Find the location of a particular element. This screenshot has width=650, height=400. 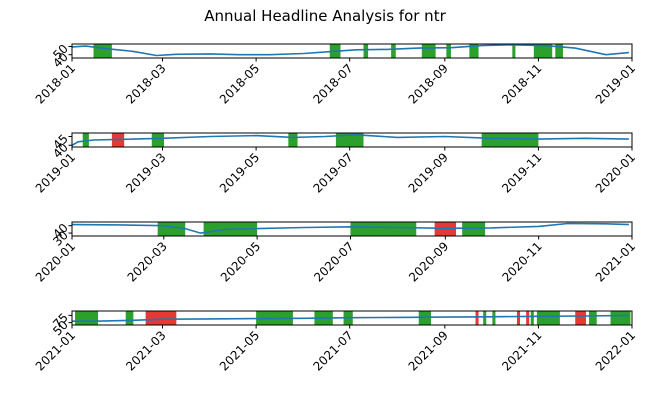

x-tick-label-2021-5: 2021-11 is located at coordinates (521, 350).